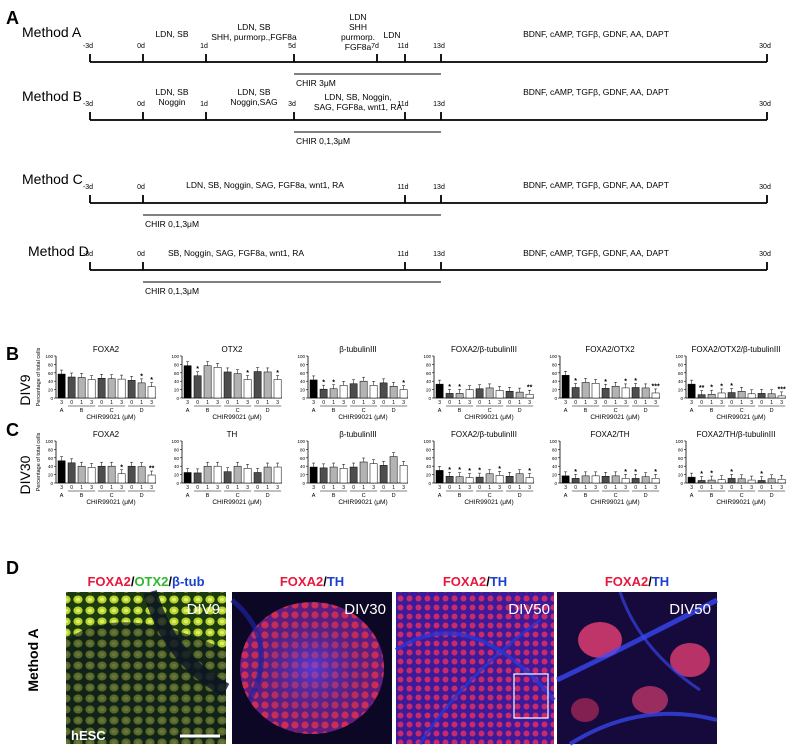  I want to click on y-tick-label: 40, so click(51, 381).